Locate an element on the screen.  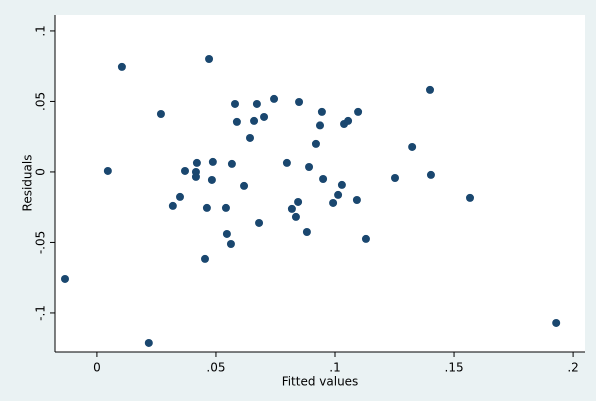
x-axis-title: Fitted values is located at coordinates (320, 382).